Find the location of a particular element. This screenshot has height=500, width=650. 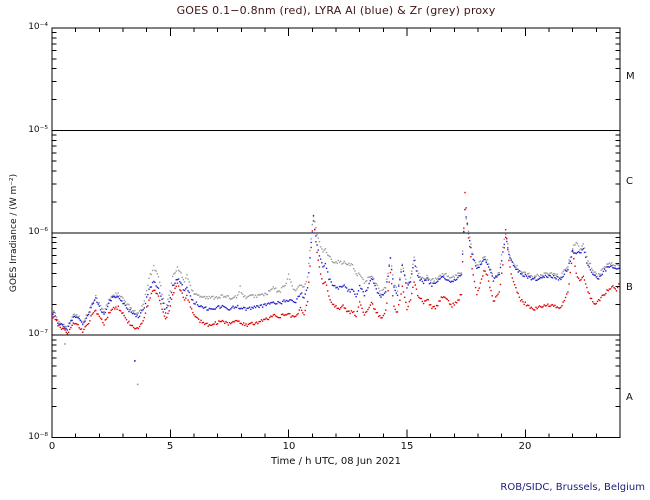

x-tick-label: 5 is located at coordinates (170, 446).